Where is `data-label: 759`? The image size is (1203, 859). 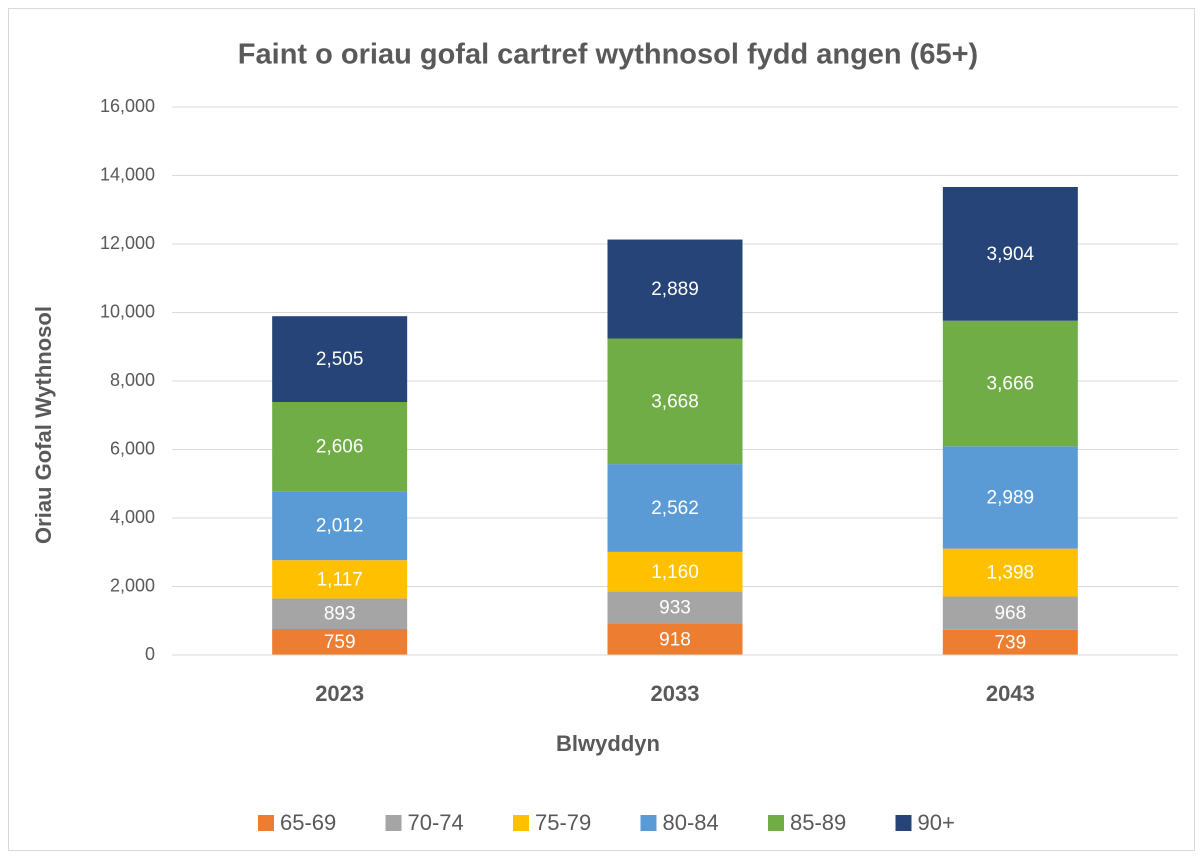 data-label: 759 is located at coordinates (340, 642).